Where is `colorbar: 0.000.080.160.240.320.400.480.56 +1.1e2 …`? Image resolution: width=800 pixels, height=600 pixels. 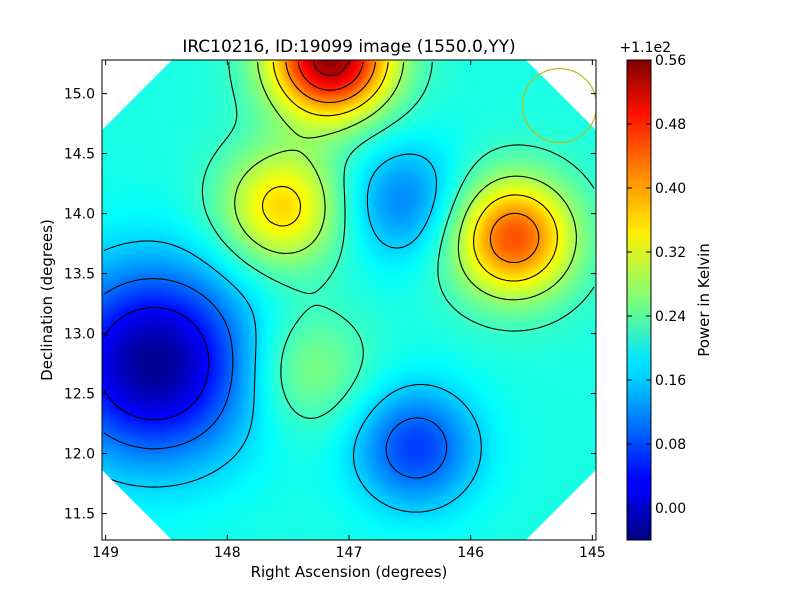
colorbar: 0.000.080.160.240.320.400.480.56 +1.1e2 … is located at coordinates (666, 290).